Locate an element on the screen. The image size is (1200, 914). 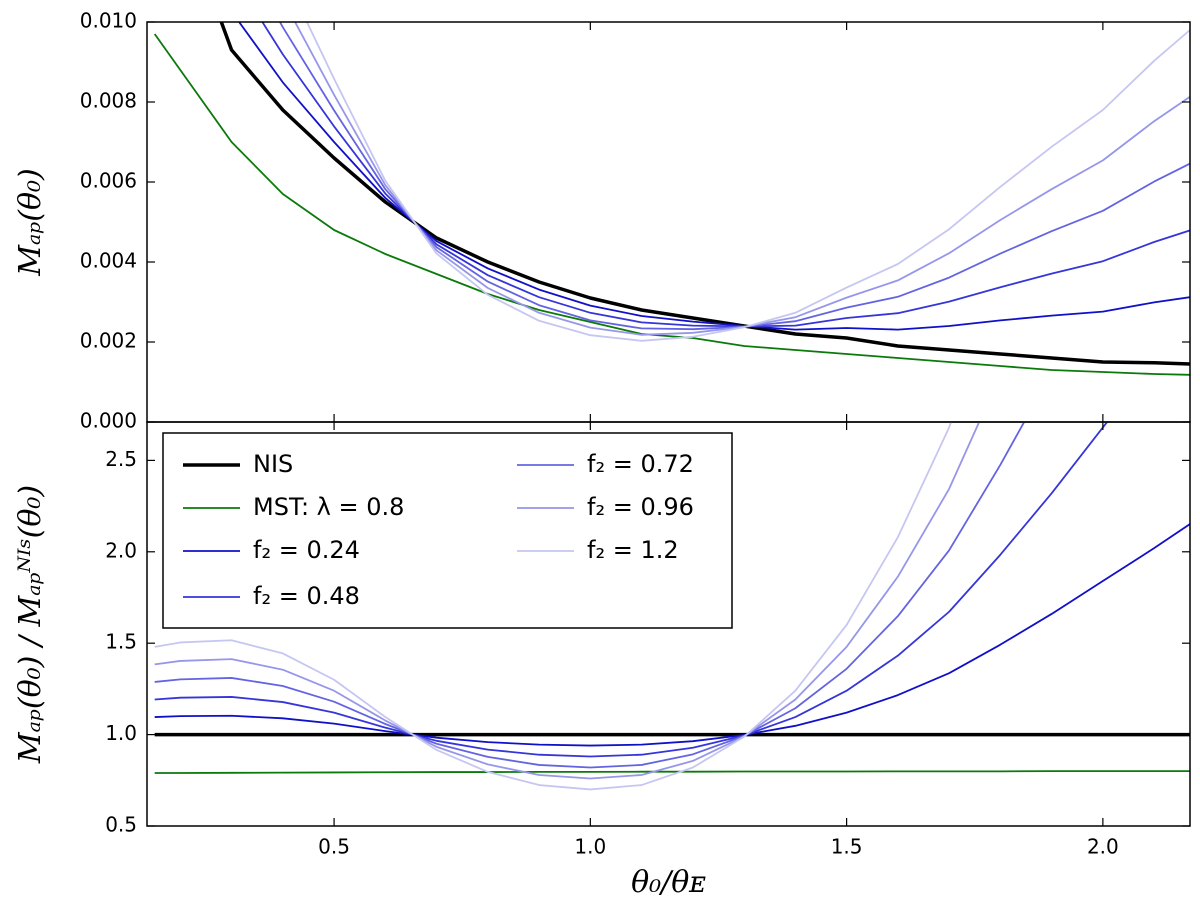
y-tick-label: 0.004 is located at coordinates (108, 261).